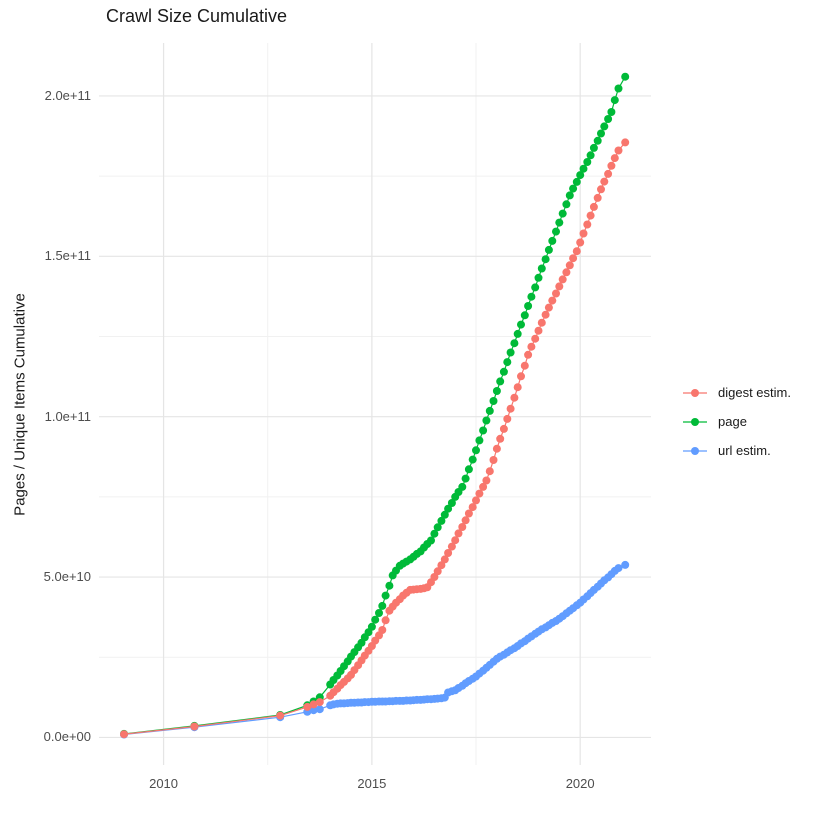 Image resolution: width=826 pixels, height=827 pixels. I want to click on legend-key-digest-icon, so click(695, 392).